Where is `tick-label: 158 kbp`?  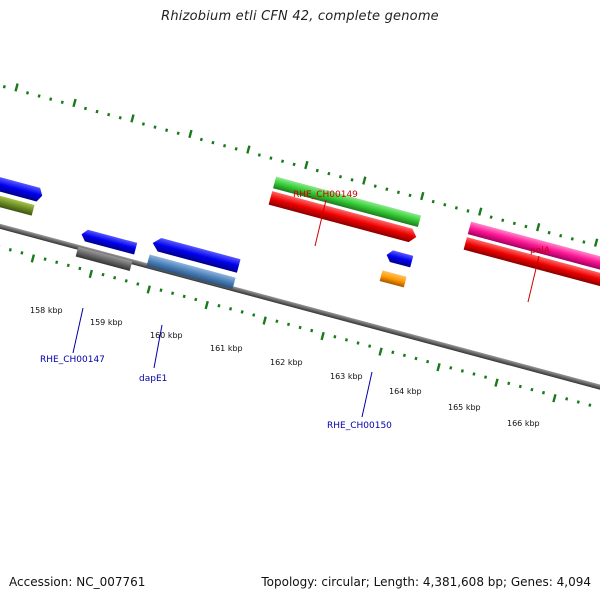
tick-label: 158 kbp is located at coordinates (46, 310).